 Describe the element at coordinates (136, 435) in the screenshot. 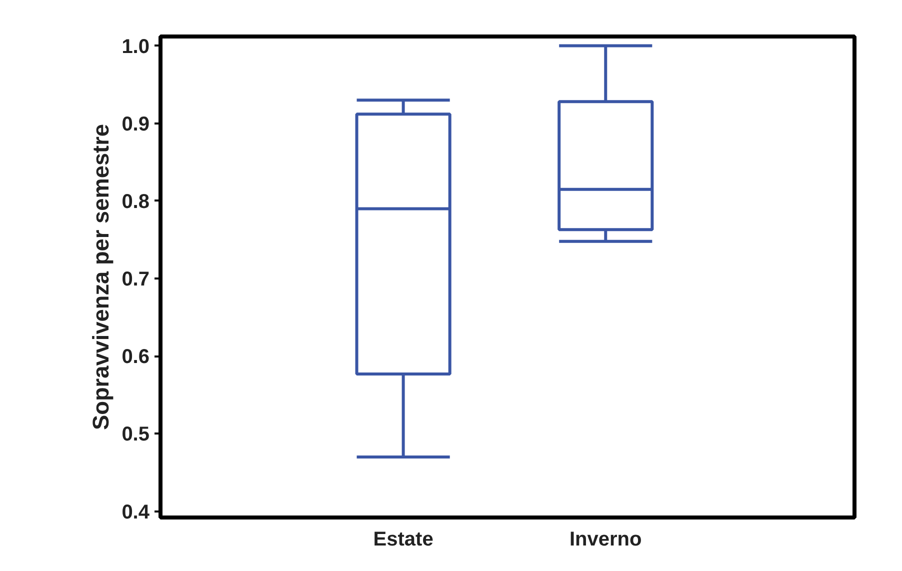

I see `y-tick-label: 0.5` at that location.